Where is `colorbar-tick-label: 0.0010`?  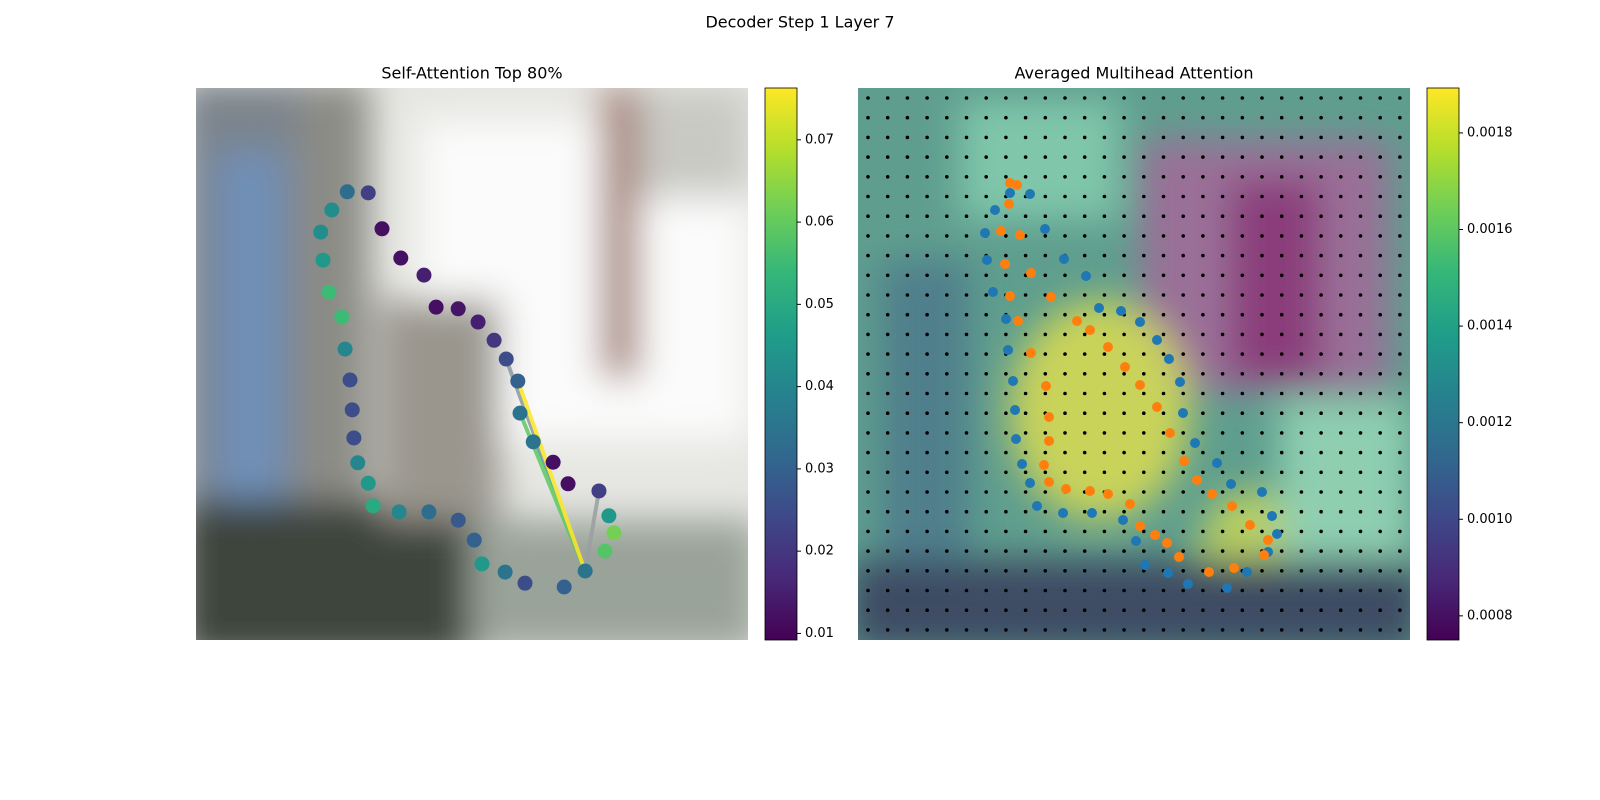 colorbar-tick-label: 0.0010 is located at coordinates (1490, 519).